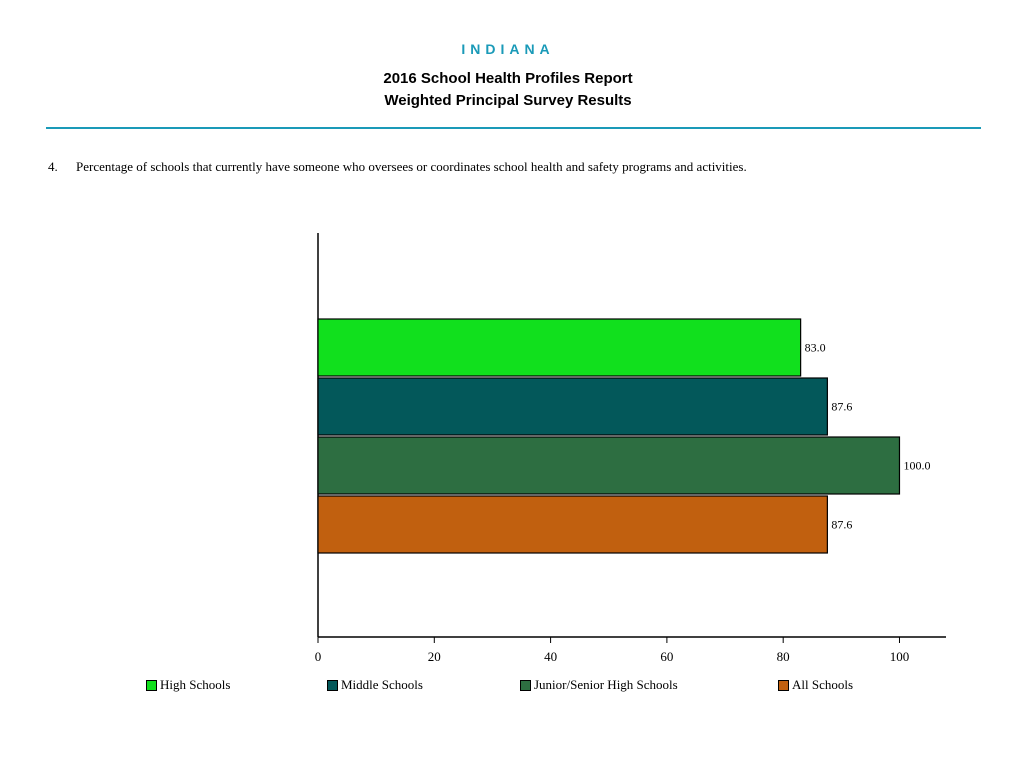  Describe the element at coordinates (550, 656) in the screenshot. I see `x-tick-label: 40` at that location.